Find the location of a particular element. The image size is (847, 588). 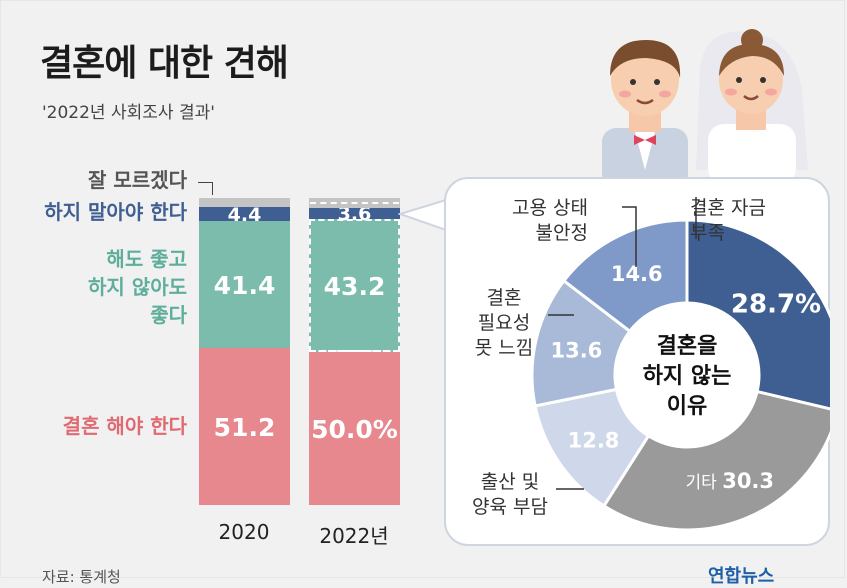

pie-leader-line is located at coordinates (629, 236).